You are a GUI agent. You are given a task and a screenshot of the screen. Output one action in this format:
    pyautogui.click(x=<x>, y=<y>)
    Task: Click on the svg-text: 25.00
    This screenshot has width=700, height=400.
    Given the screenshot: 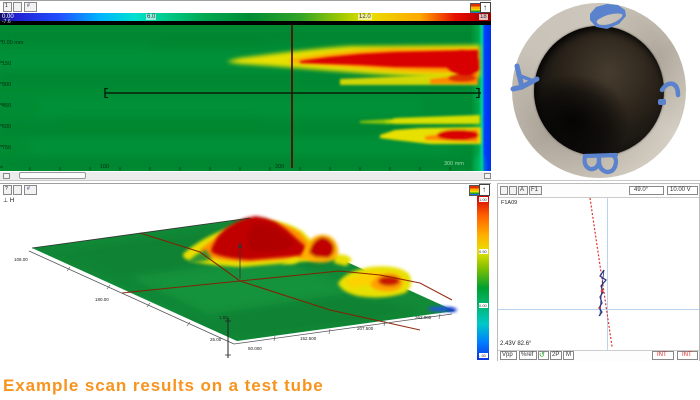 What is the action you would take?
    pyautogui.click(x=216, y=339)
    